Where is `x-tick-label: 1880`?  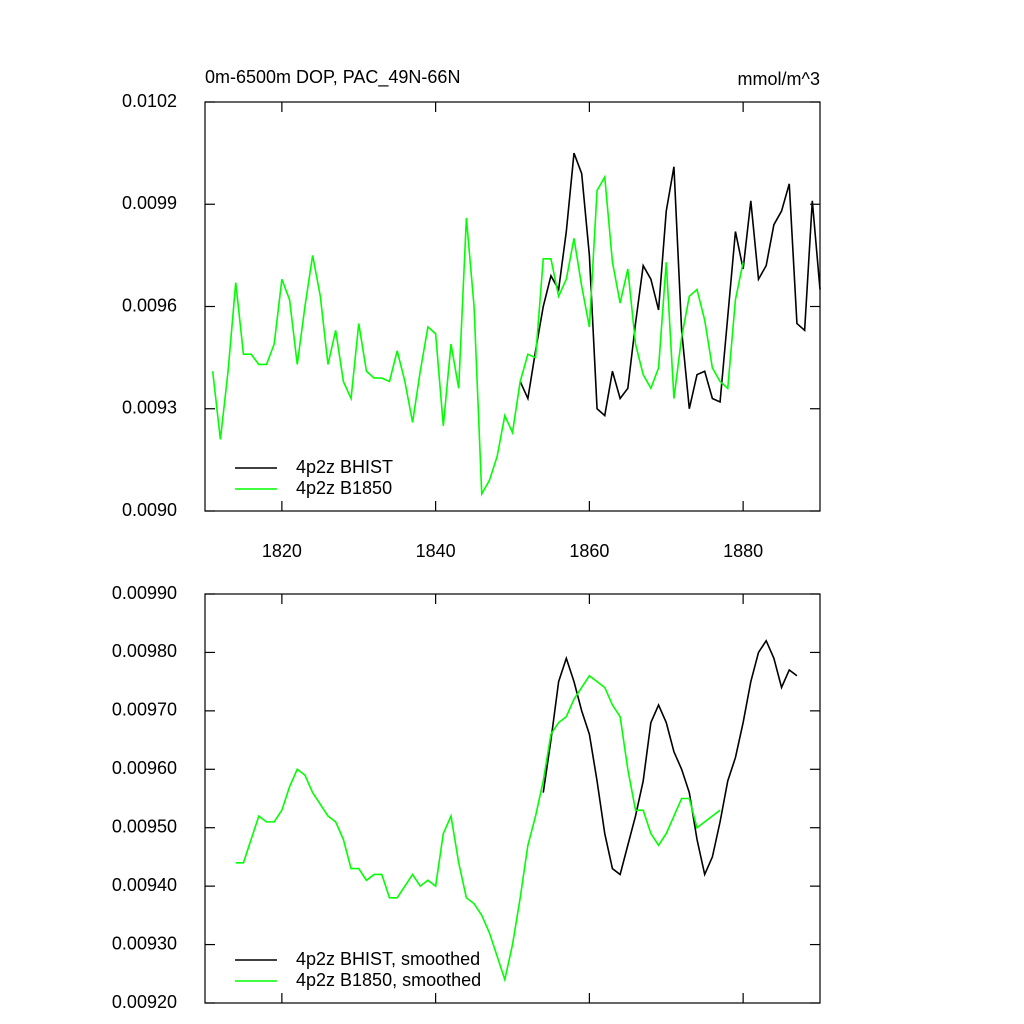
x-tick-label: 1880 is located at coordinates (743, 551).